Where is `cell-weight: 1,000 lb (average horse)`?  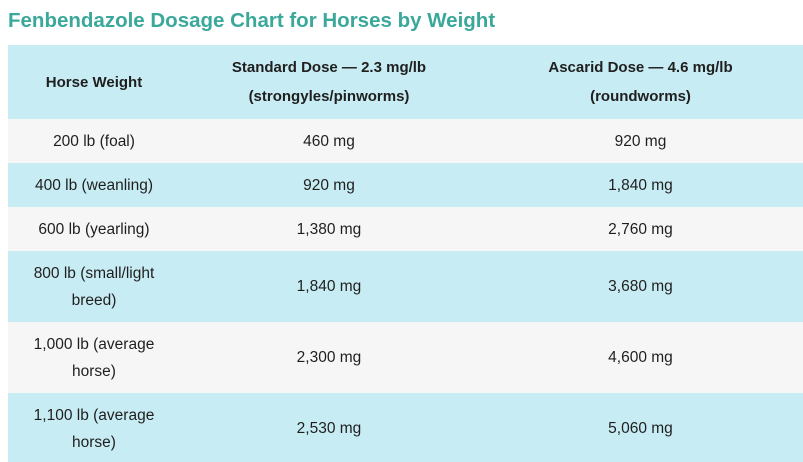 cell-weight: 1,000 lb (average horse) is located at coordinates (94, 357).